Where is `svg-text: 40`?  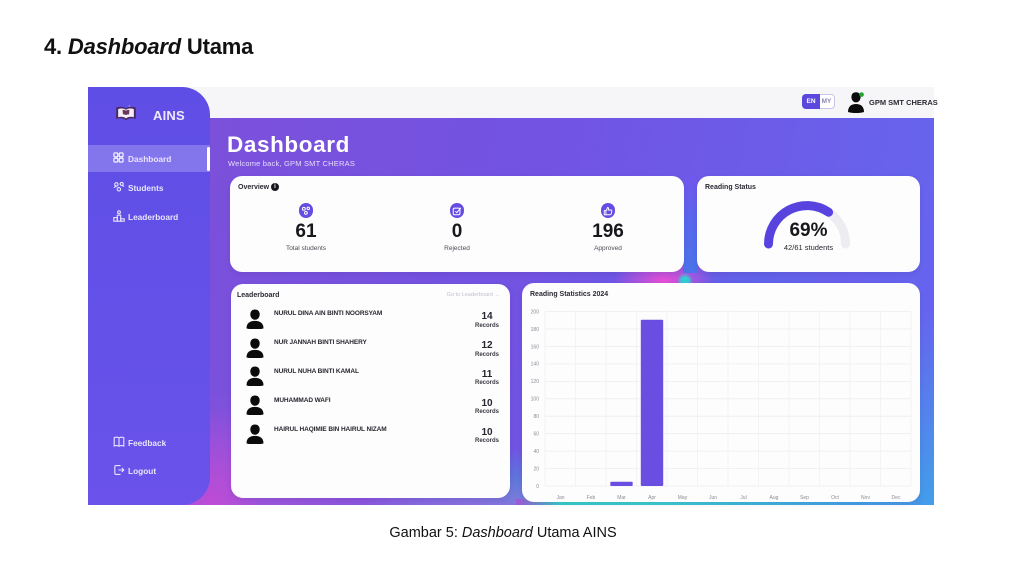
svg-text: 40 is located at coordinates (536, 452).